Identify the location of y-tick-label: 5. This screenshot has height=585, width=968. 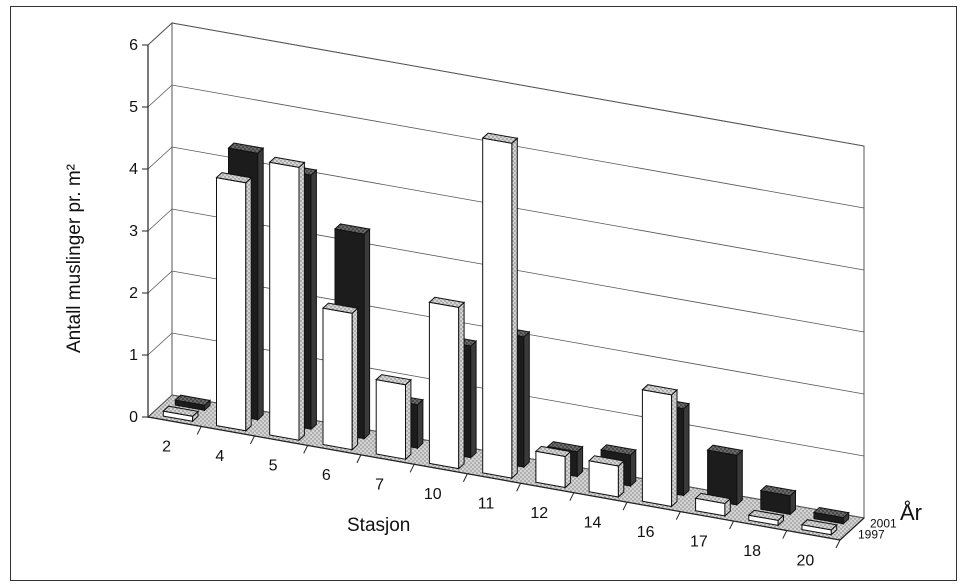
(133, 107).